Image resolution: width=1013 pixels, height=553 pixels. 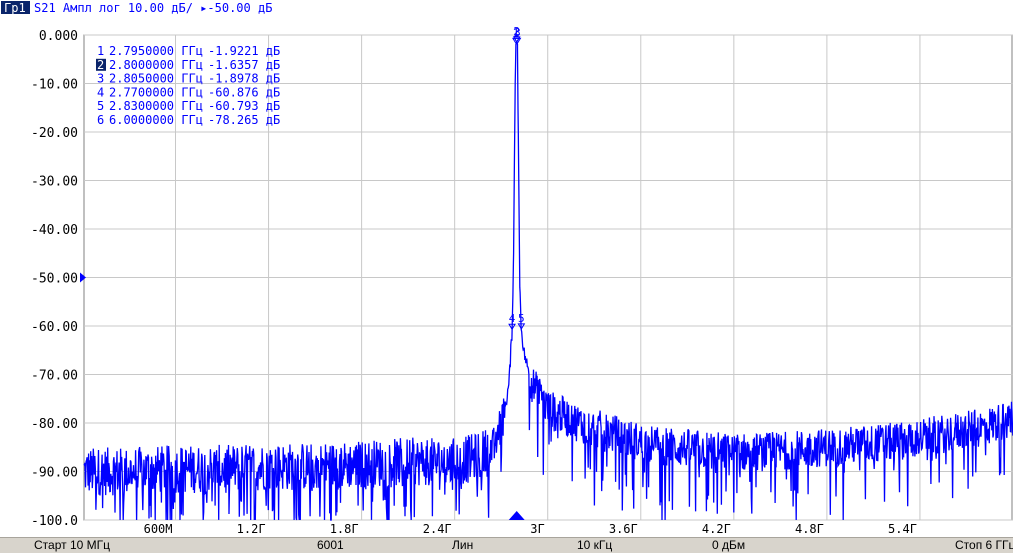 I want to click on marker-value: -1.8978 дБ, so click(x=244, y=79).